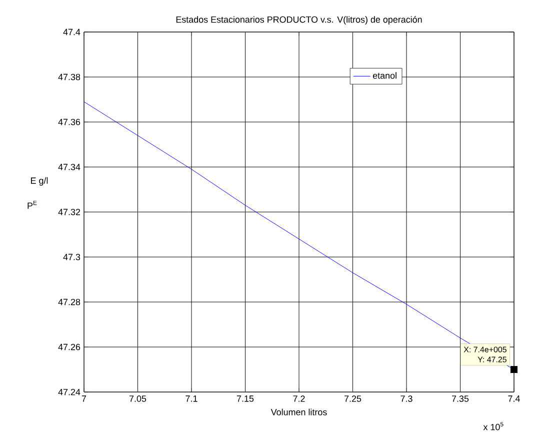 This screenshot has height=432, width=541. Describe the element at coordinates (493, 426) in the screenshot. I see `text: x 10$^{5}$` at that location.